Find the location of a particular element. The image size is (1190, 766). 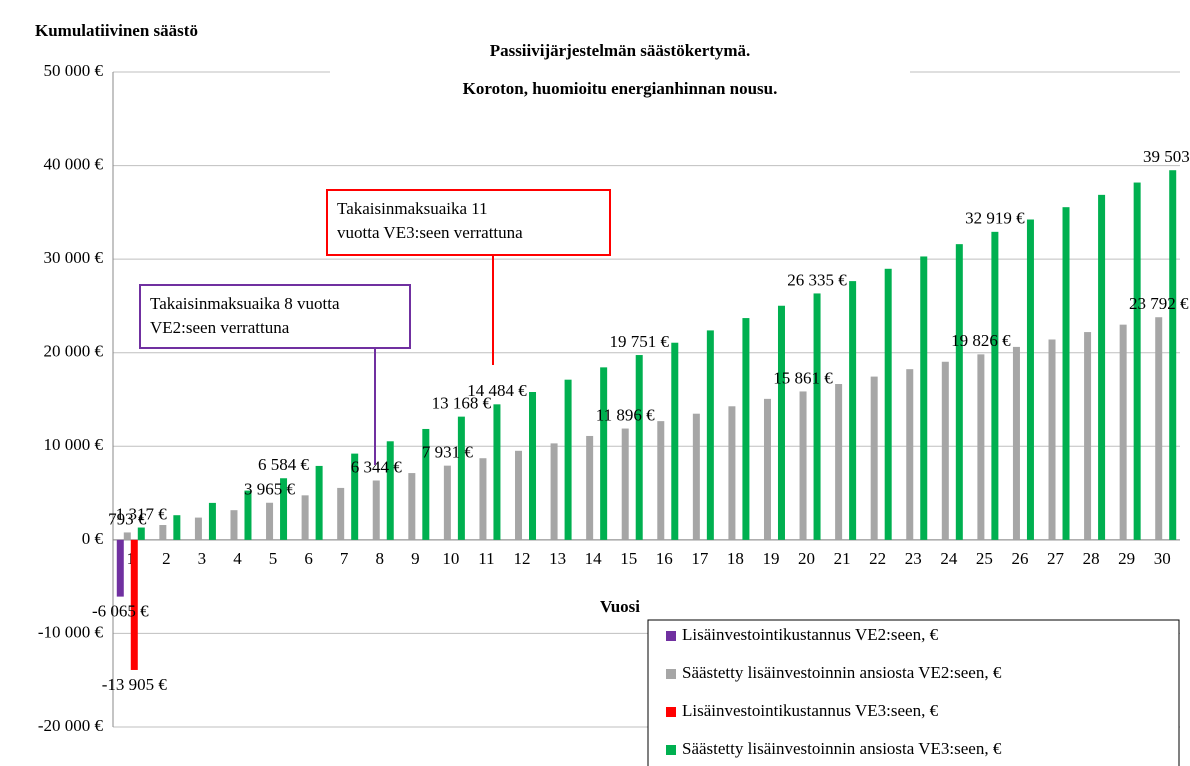

data-label: 793 € is located at coordinates (127, 518).